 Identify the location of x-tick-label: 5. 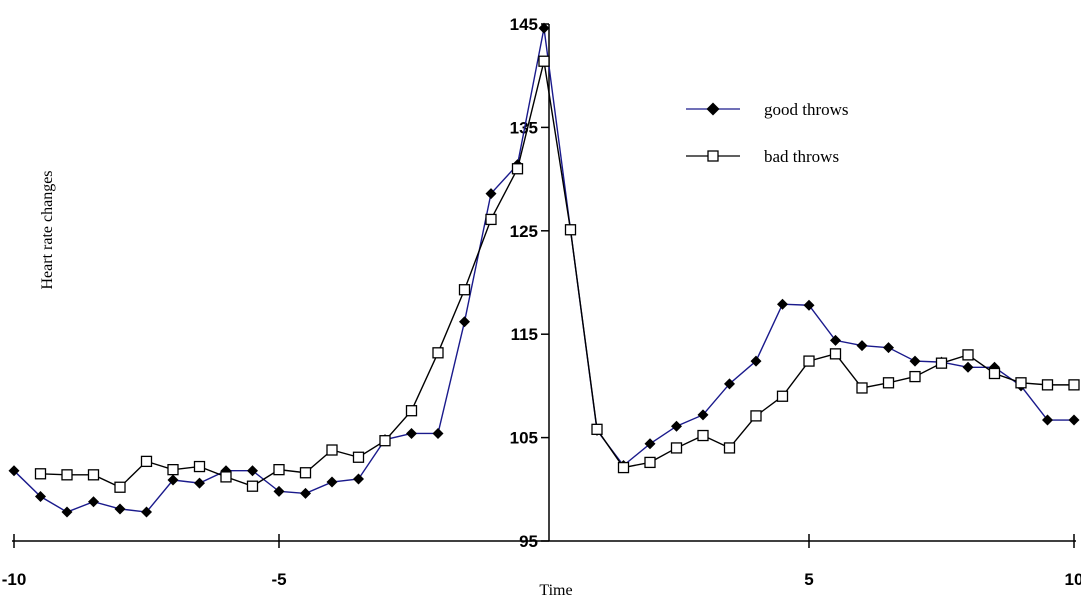
(808, 579).